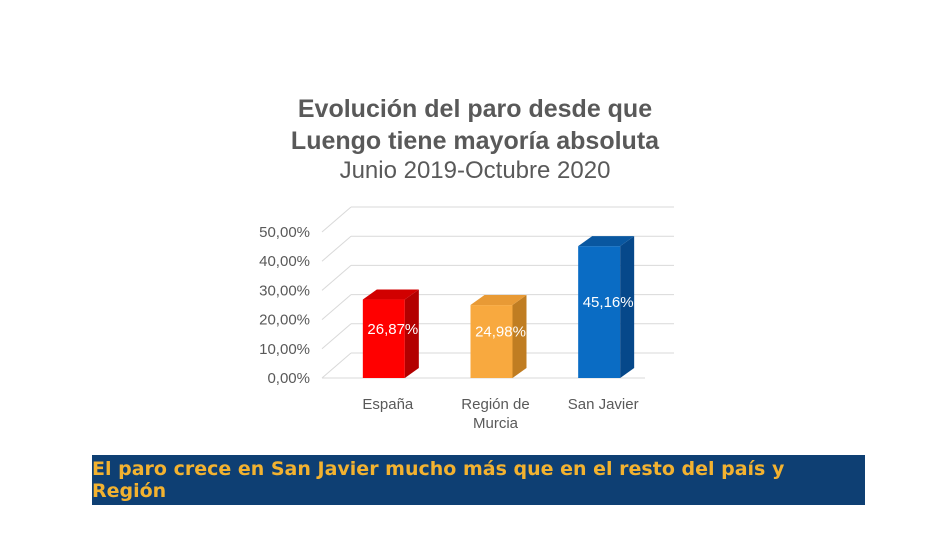  I want to click on y-tick-label: 10,00%, so click(284, 349).